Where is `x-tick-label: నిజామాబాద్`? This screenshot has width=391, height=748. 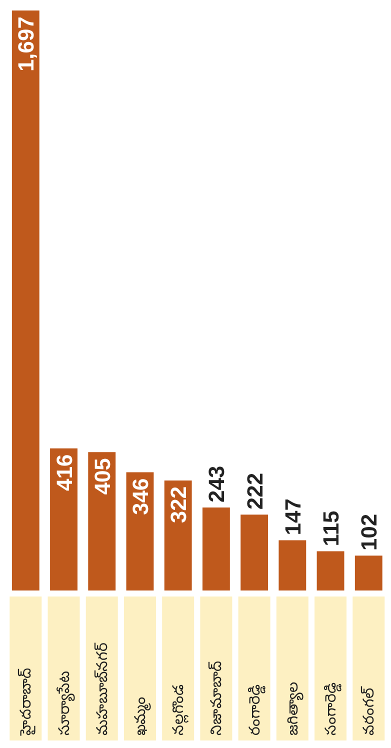
x-tick-label: నిజామాబాద్ is located at coordinates (216, 698).